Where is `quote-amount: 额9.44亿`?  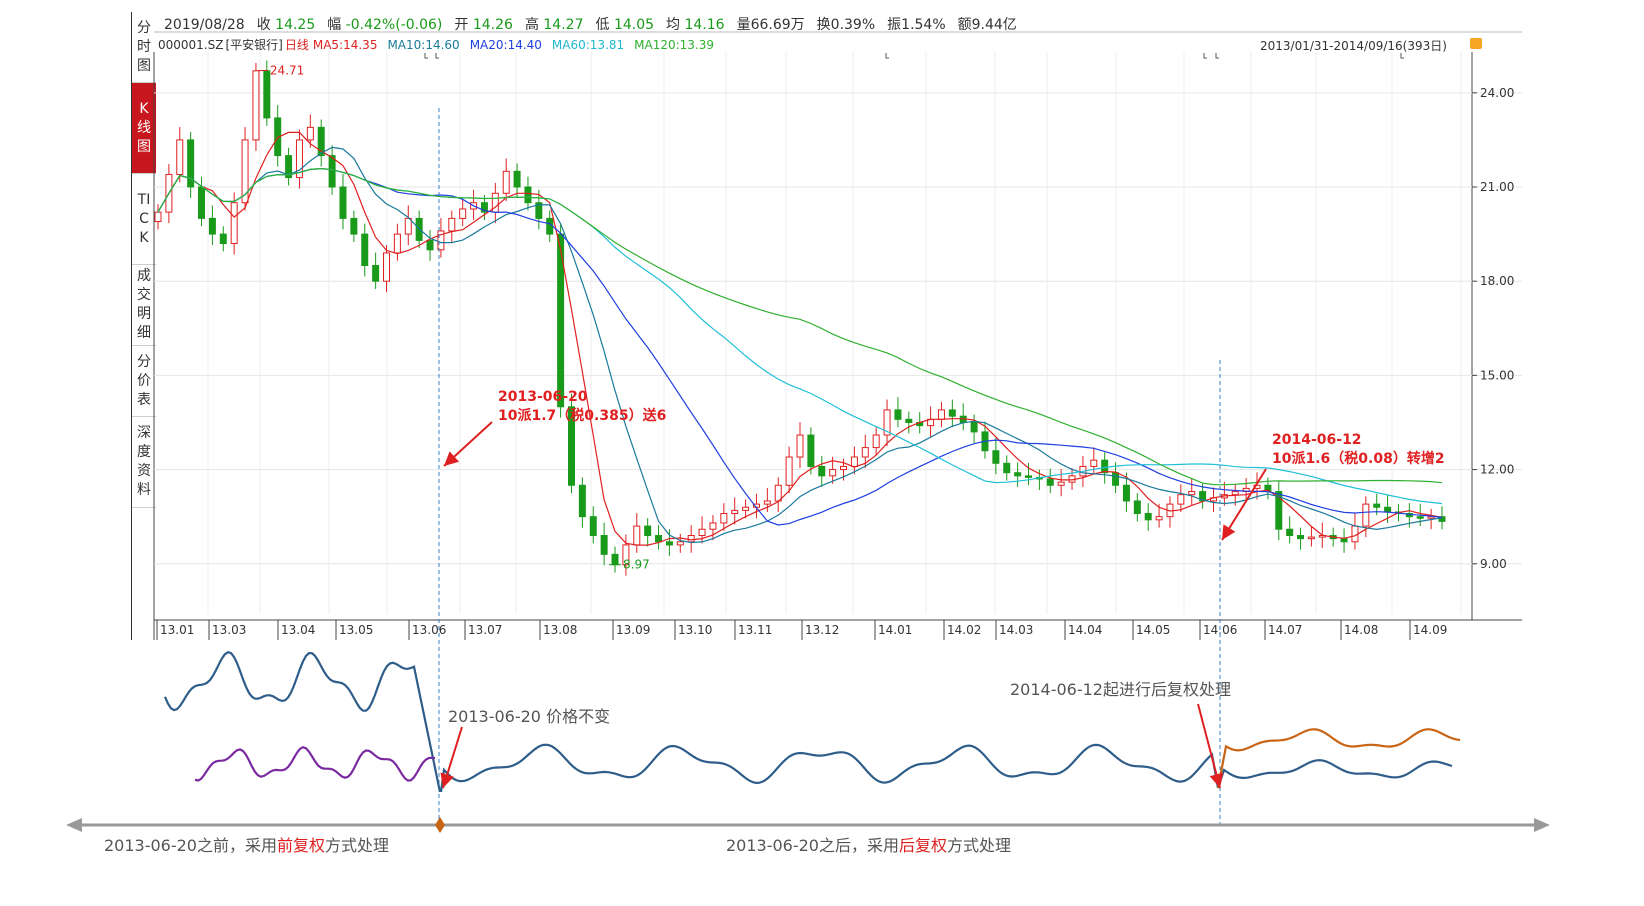
quote-amount: 额9.44亿 is located at coordinates (987, 25).